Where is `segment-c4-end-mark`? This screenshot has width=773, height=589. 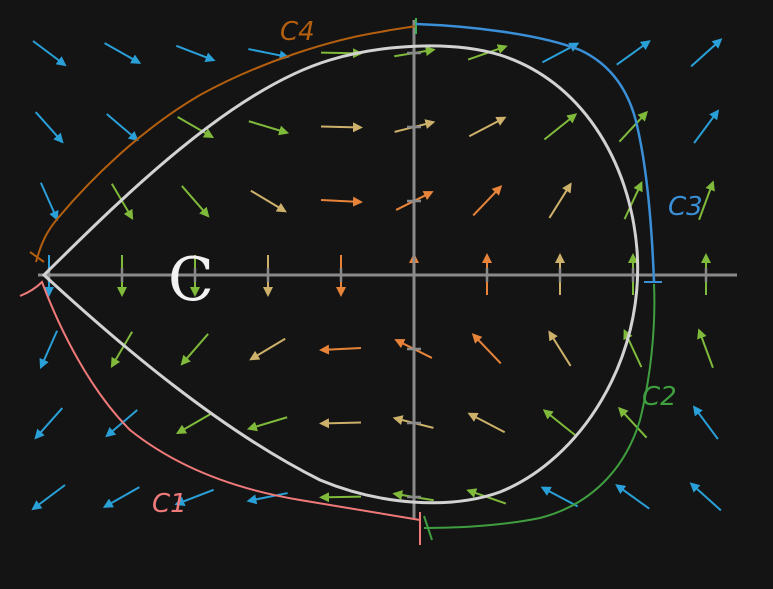 segment-c4-end-mark is located at coordinates (37, 257).